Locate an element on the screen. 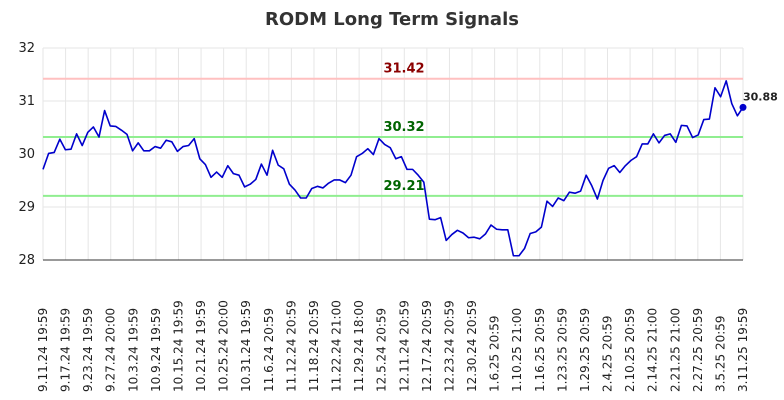 This screenshot has height=400, width=784. x-tick-label: 12.23.24 20:59 is located at coordinates (449, 346).